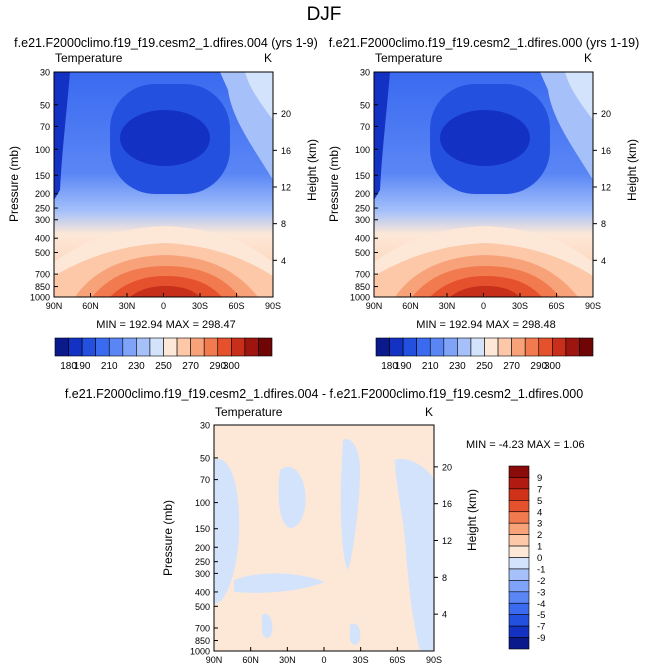 The width and height of the screenshot is (648, 671). What do you see at coordinates (286, 114) in the screenshot?
I see `y-right-tick-label: 20` at bounding box center [286, 114].